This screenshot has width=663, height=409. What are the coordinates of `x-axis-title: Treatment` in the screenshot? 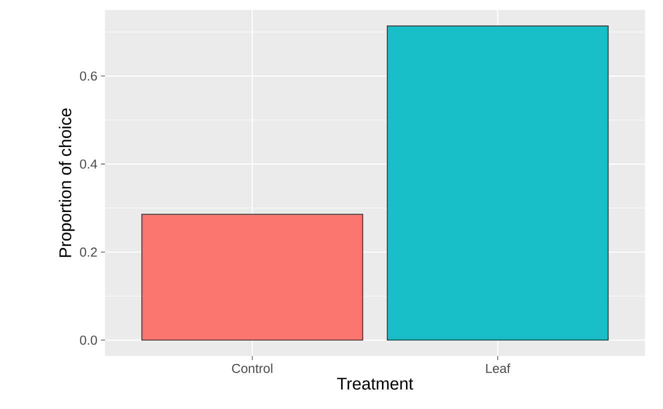 It's located at (375, 384).